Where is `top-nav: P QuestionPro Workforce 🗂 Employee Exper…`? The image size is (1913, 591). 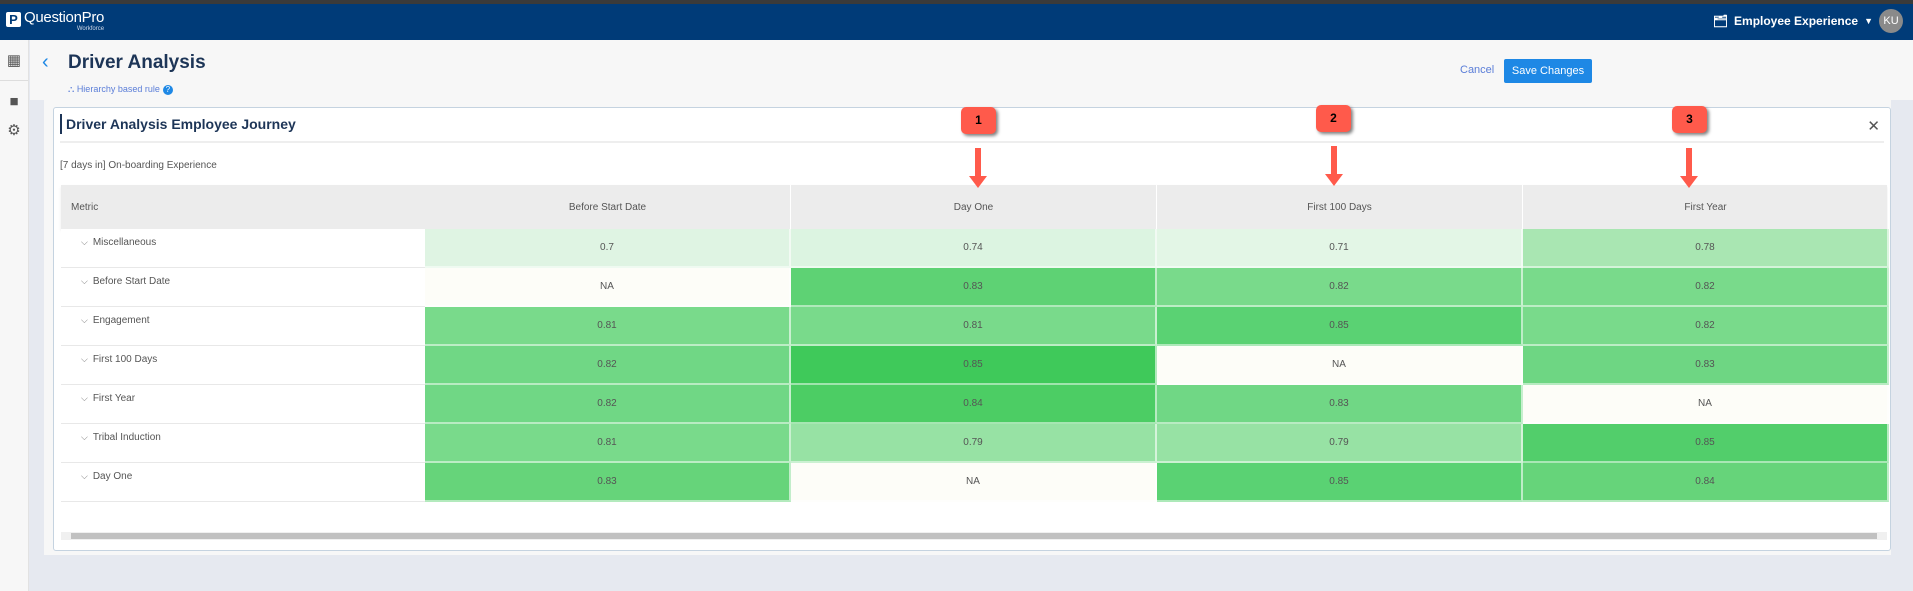
top-nav: P QuestionPro Workforce 🗂 Employee Exper… is located at coordinates (956, 22).